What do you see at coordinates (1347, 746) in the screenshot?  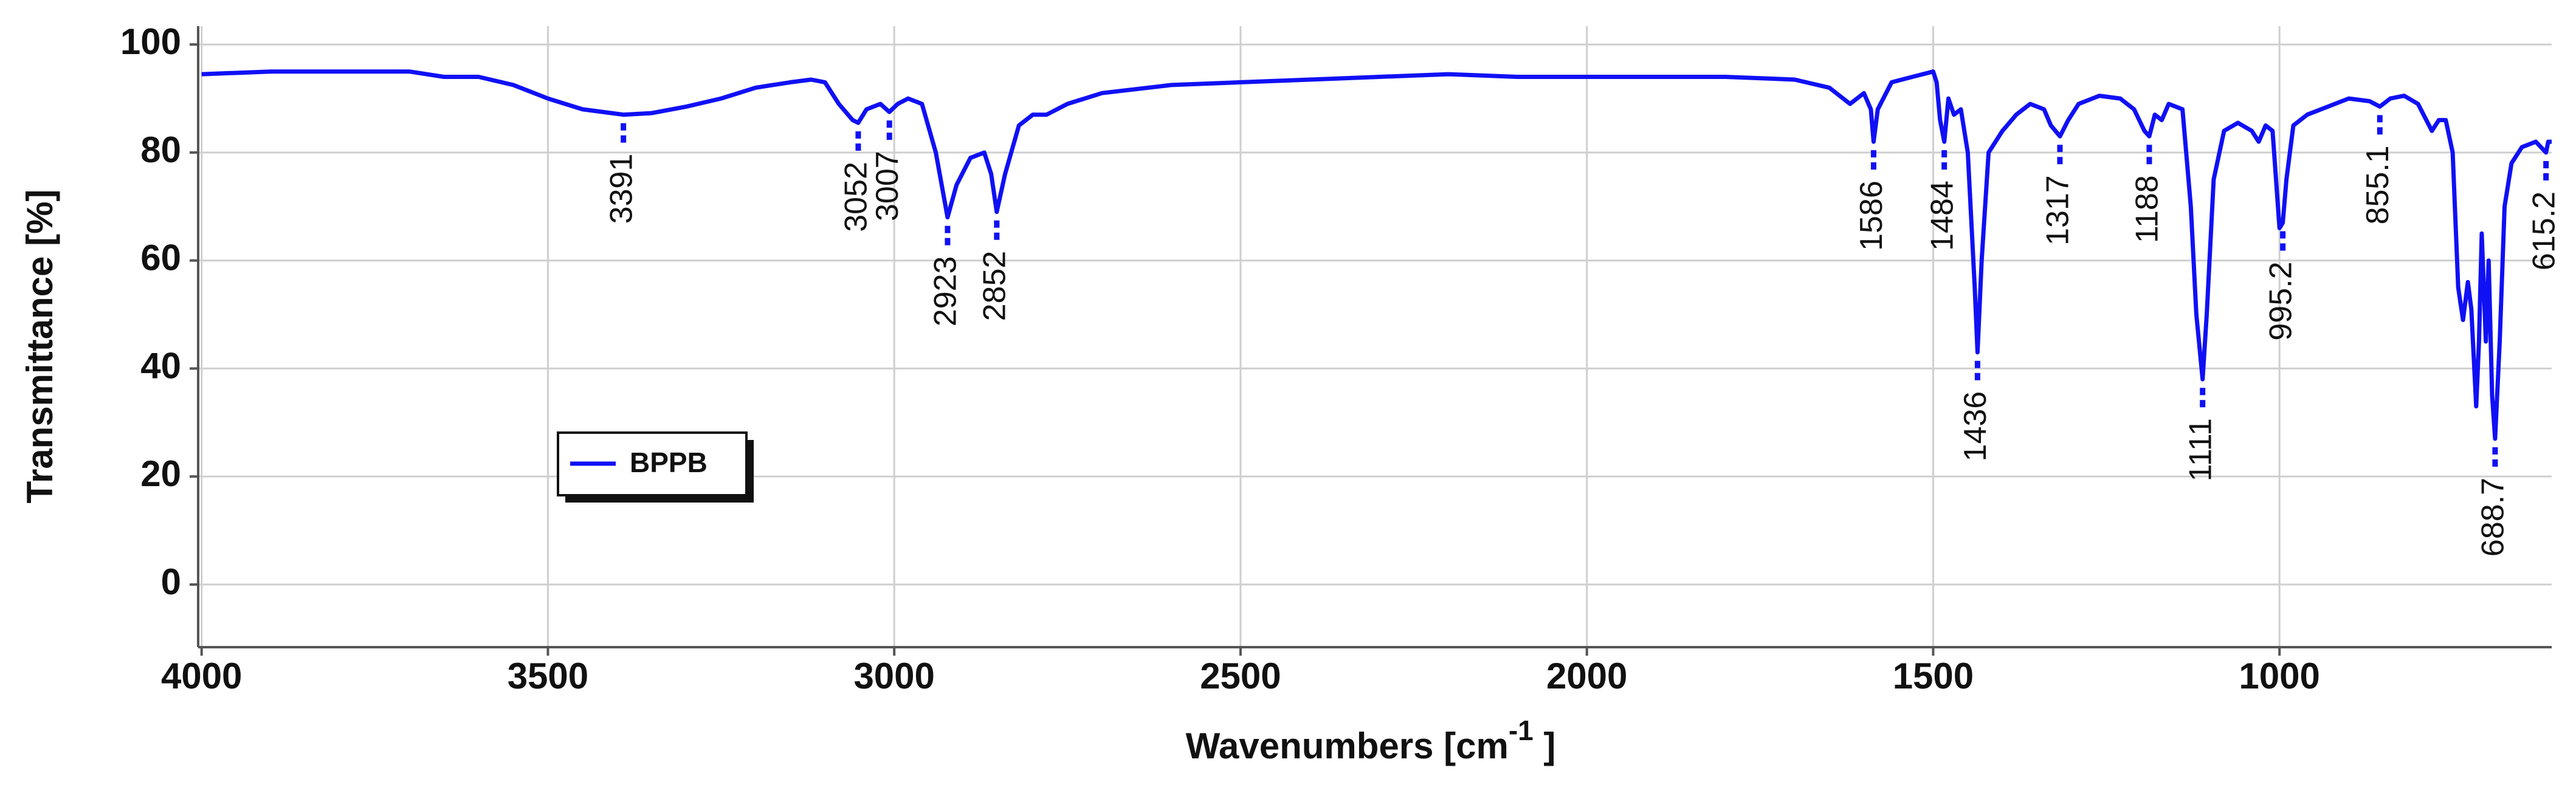 I see `x-label-text: Wavenumbers [cm` at bounding box center [1347, 746].